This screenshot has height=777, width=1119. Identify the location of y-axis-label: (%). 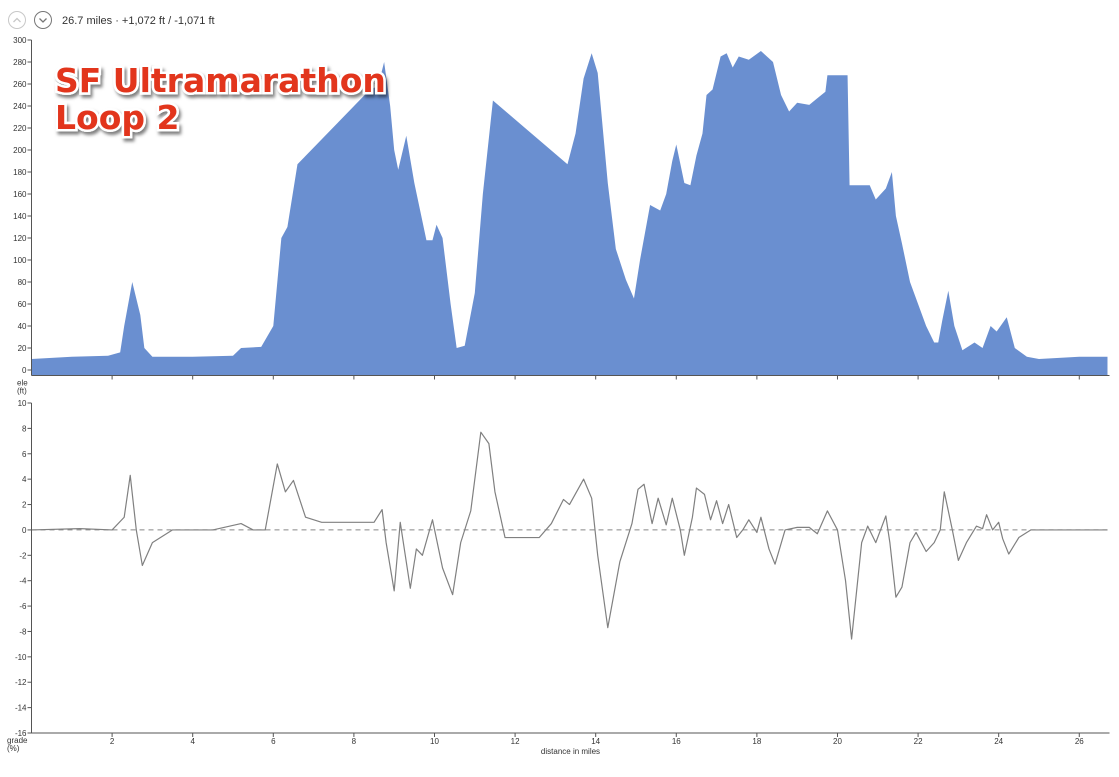
(13, 748).